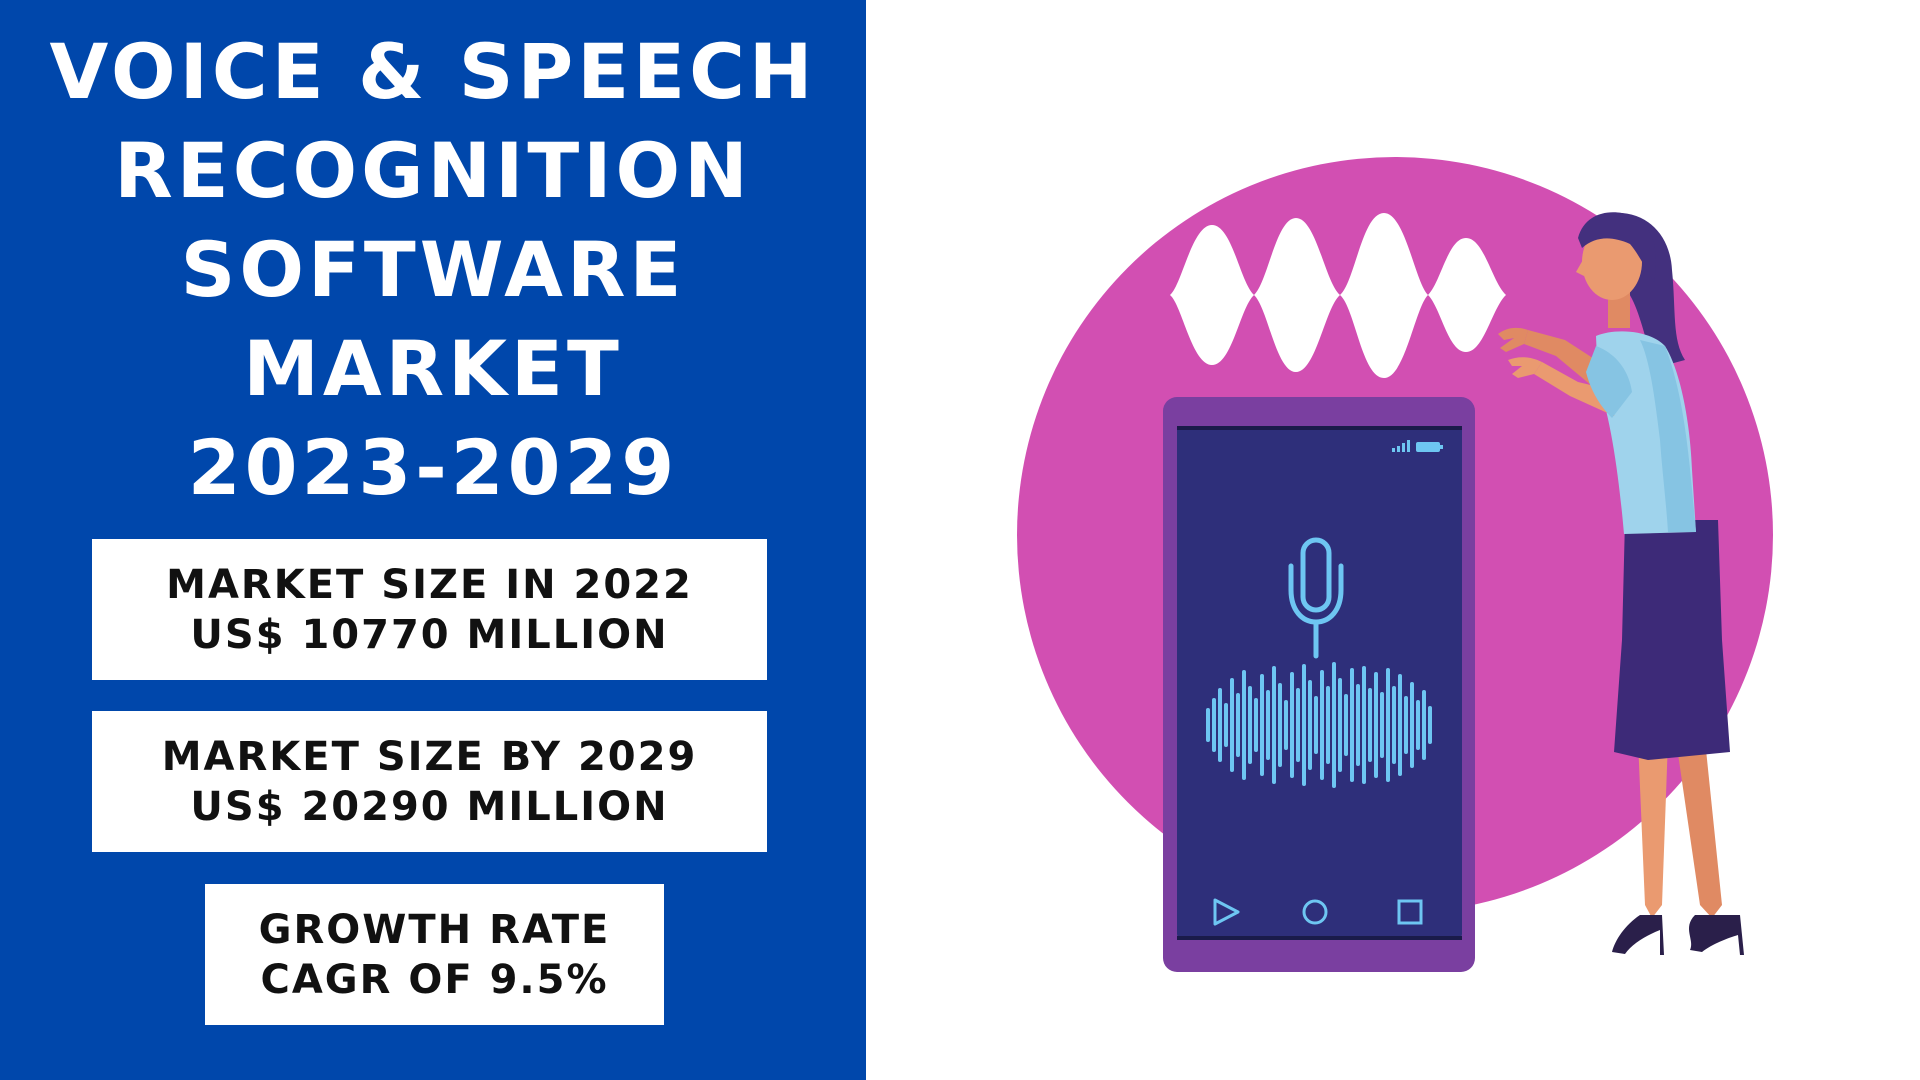 The image size is (1920, 1080). I want to click on title-line-5: 2023-2029, so click(433, 467).